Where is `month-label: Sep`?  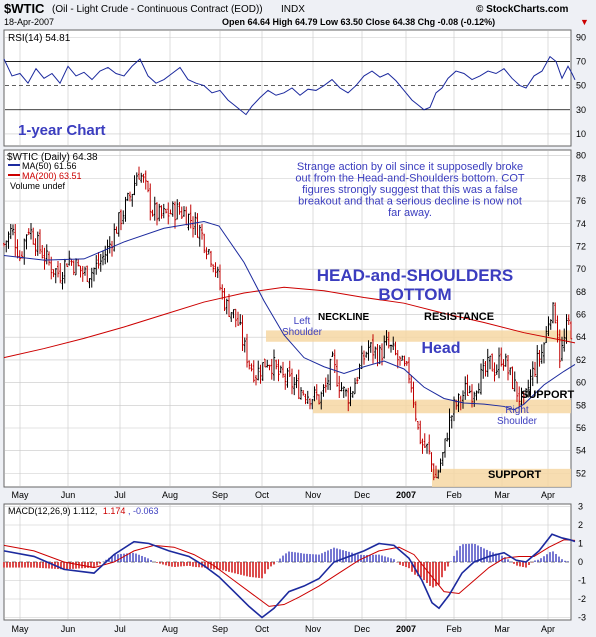
month-label: Sep is located at coordinates (220, 629).